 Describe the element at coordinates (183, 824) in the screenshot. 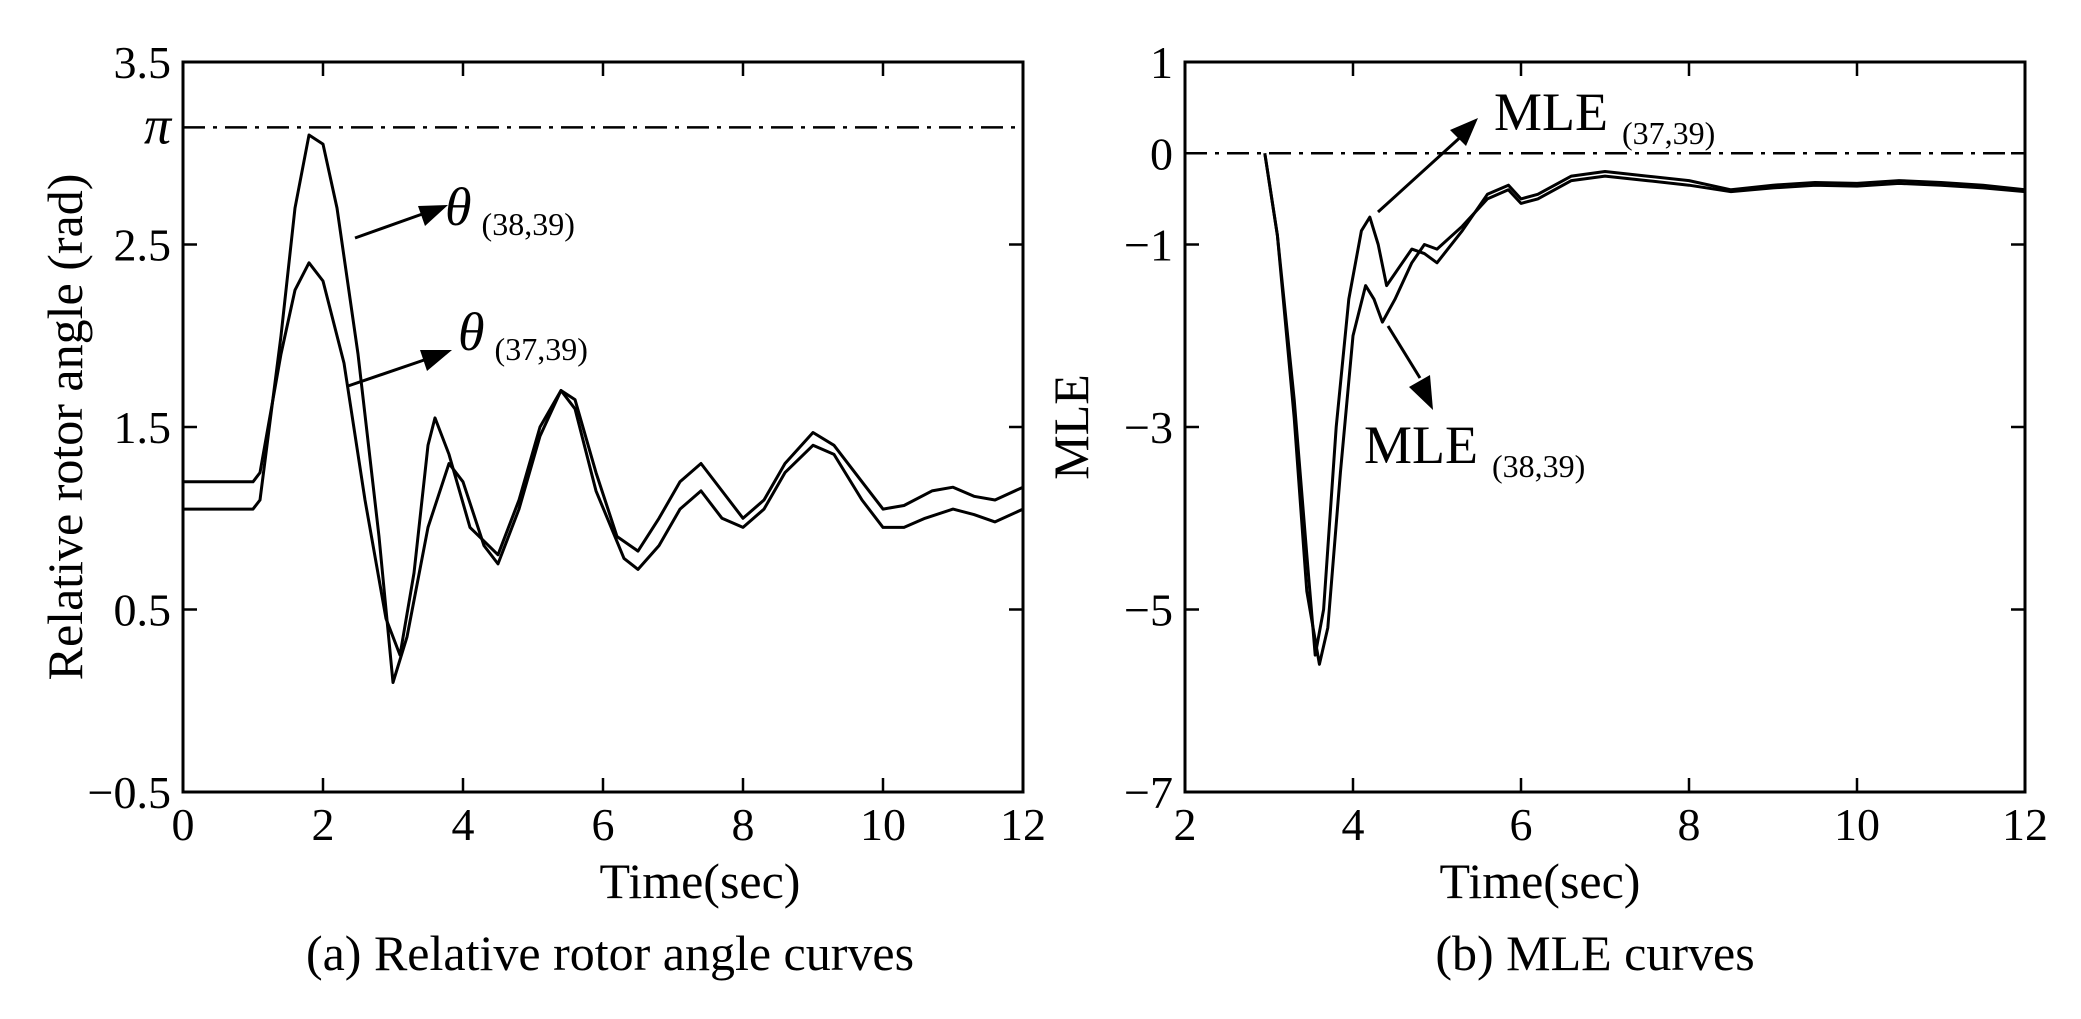

I see `x-tick-label: 0` at that location.